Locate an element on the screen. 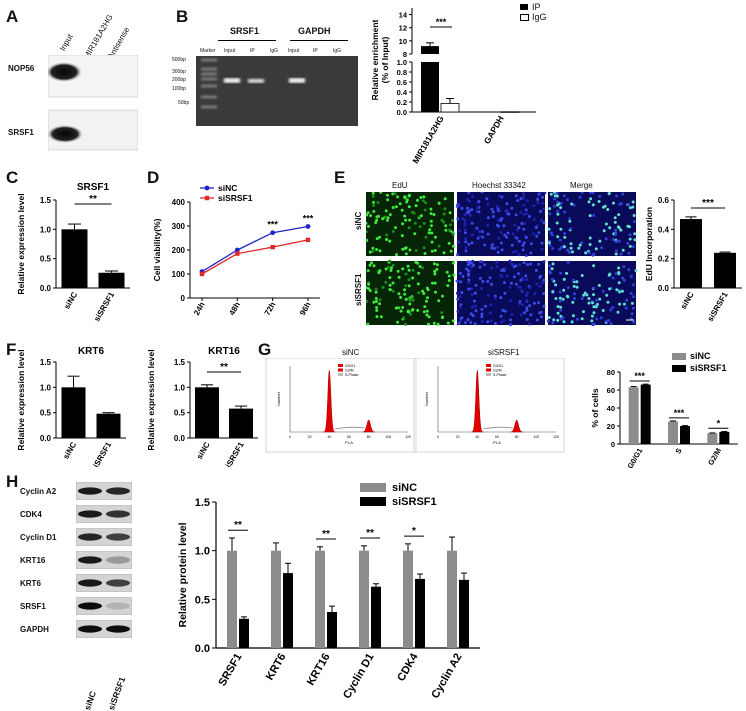 This screenshot has width=746, height=711. micro-col-edu: EdU is located at coordinates (400, 185).